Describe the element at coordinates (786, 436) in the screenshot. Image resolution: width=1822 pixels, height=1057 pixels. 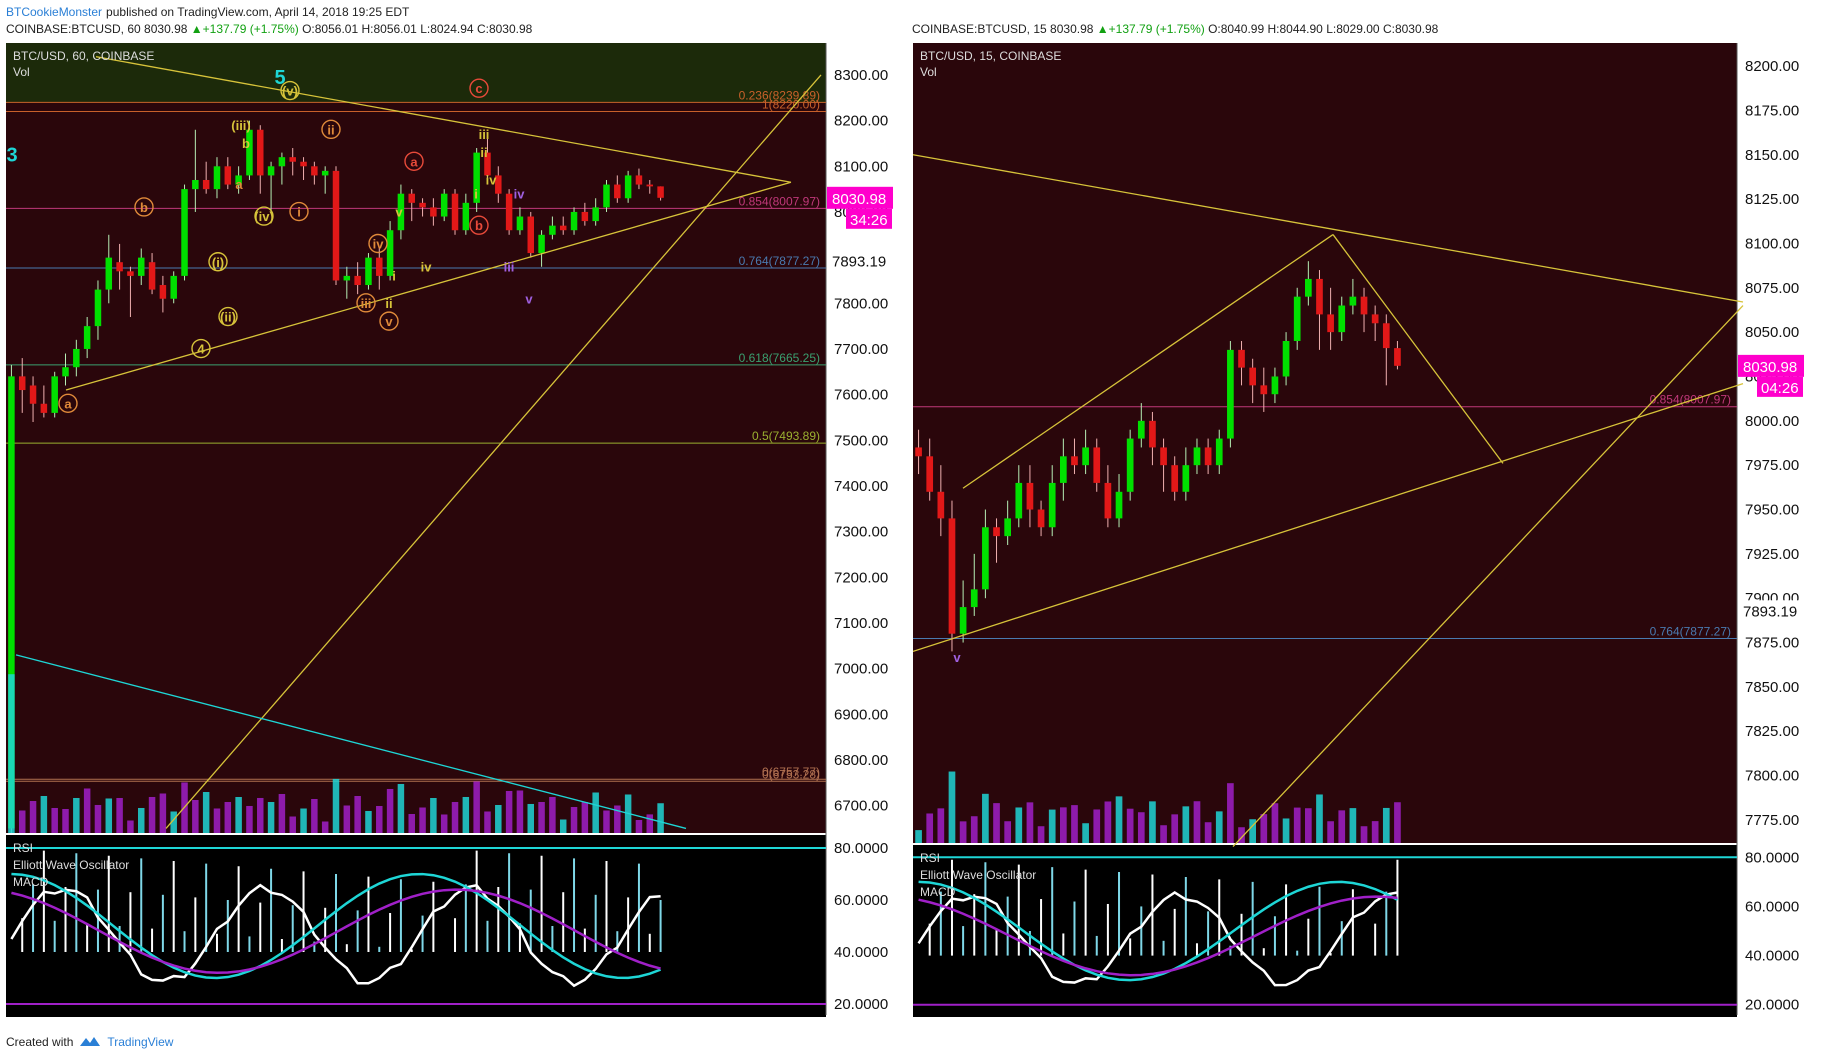
I see `fib-label: 0.5(7493.89)` at that location.